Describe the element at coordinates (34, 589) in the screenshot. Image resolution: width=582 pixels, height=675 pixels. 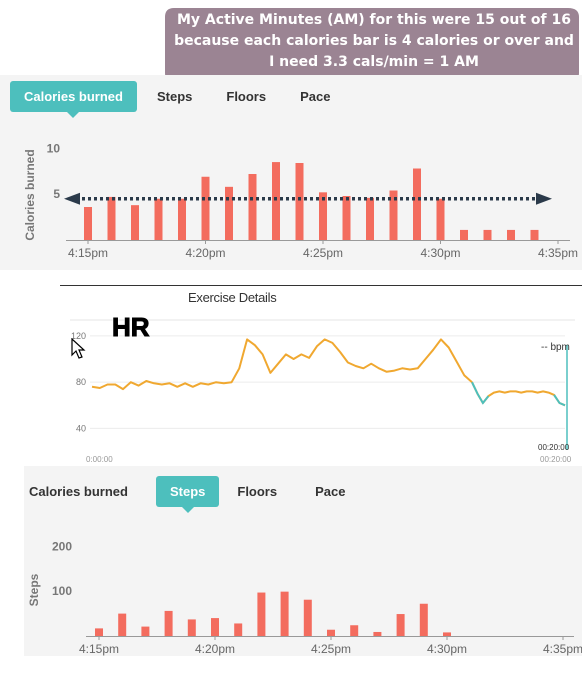
I see `y-axis-label: Steps` at that location.